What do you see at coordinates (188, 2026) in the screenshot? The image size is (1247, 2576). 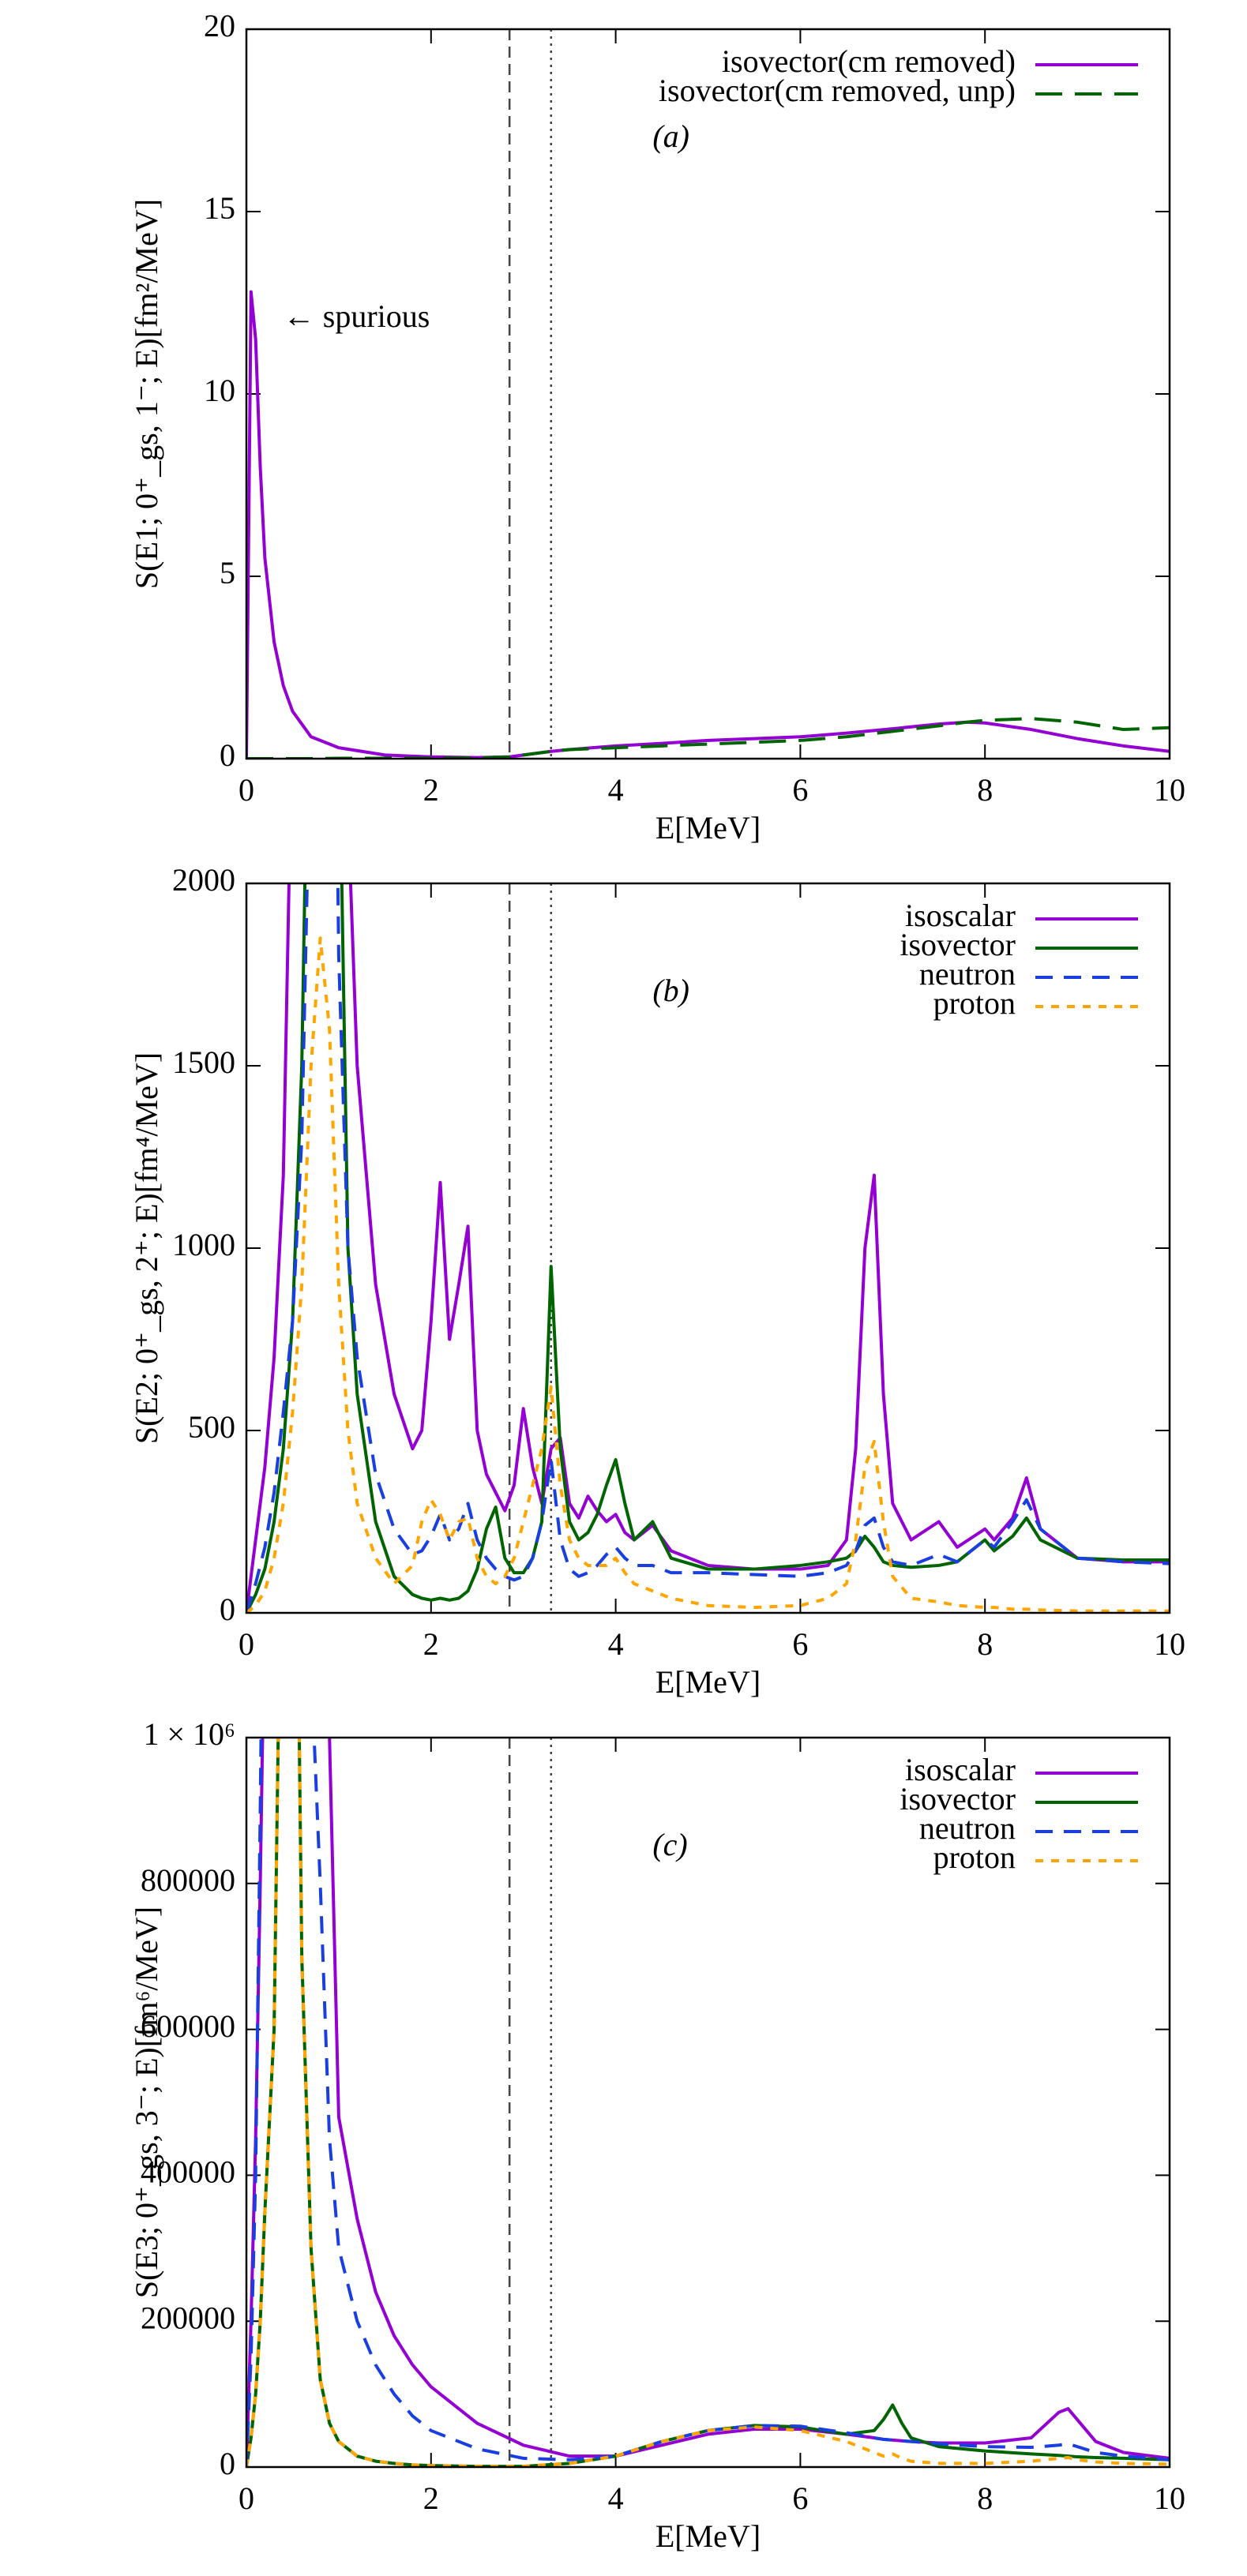 I see `y-tick-label: 600000` at bounding box center [188, 2026].